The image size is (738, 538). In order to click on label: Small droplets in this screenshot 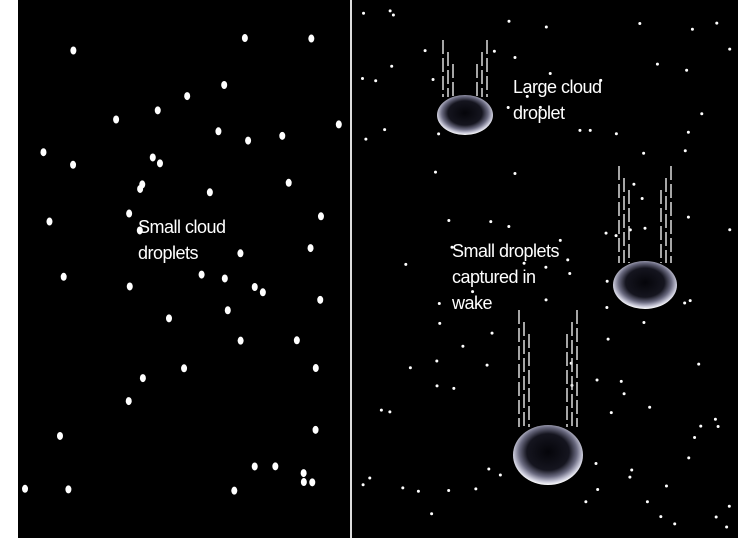, I will do `click(506, 251)`.